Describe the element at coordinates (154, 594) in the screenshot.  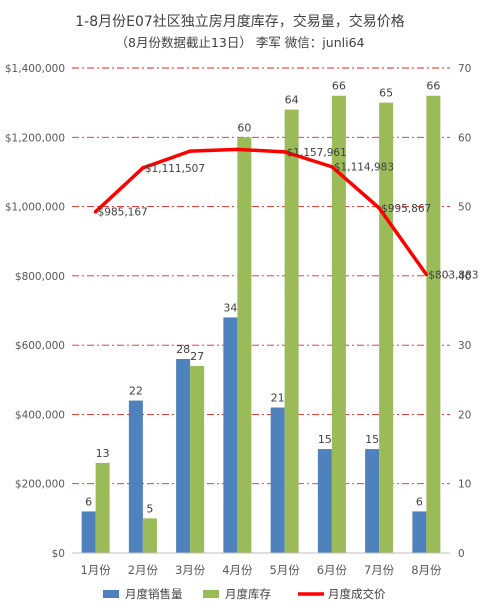
I see `legend-label: 月度销售量` at that location.